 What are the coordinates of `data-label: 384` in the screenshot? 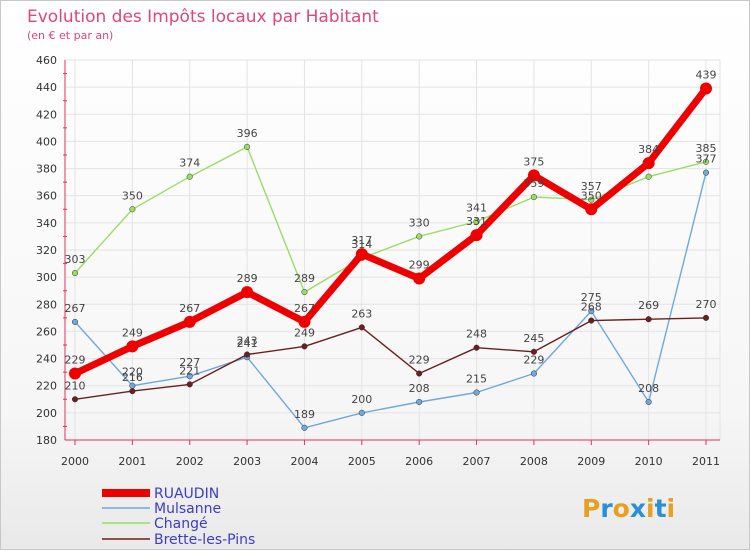 It's located at (648, 149).